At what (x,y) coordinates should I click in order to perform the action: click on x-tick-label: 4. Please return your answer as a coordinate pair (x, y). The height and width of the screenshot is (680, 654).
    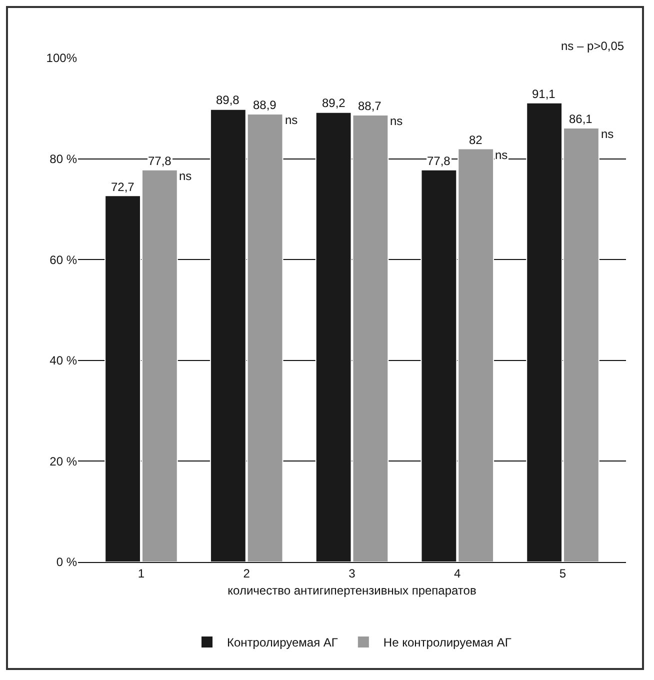
    Looking at the image, I should click on (458, 573).